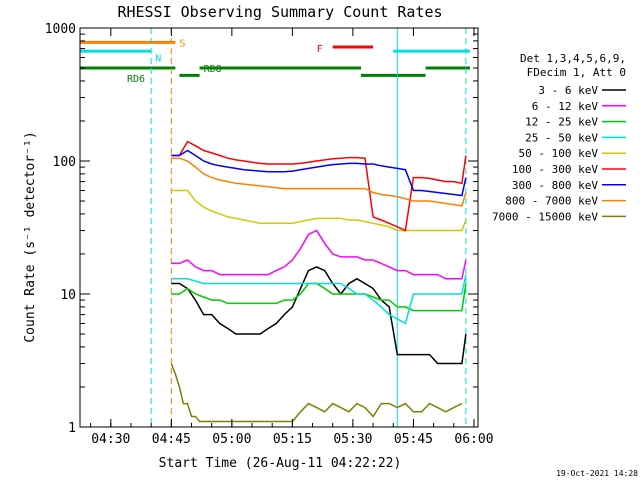 This screenshot has width=640, height=480. What do you see at coordinates (561, 122) in the screenshot?
I see `legend-entry-label: 12 - 25 keV` at bounding box center [561, 122].